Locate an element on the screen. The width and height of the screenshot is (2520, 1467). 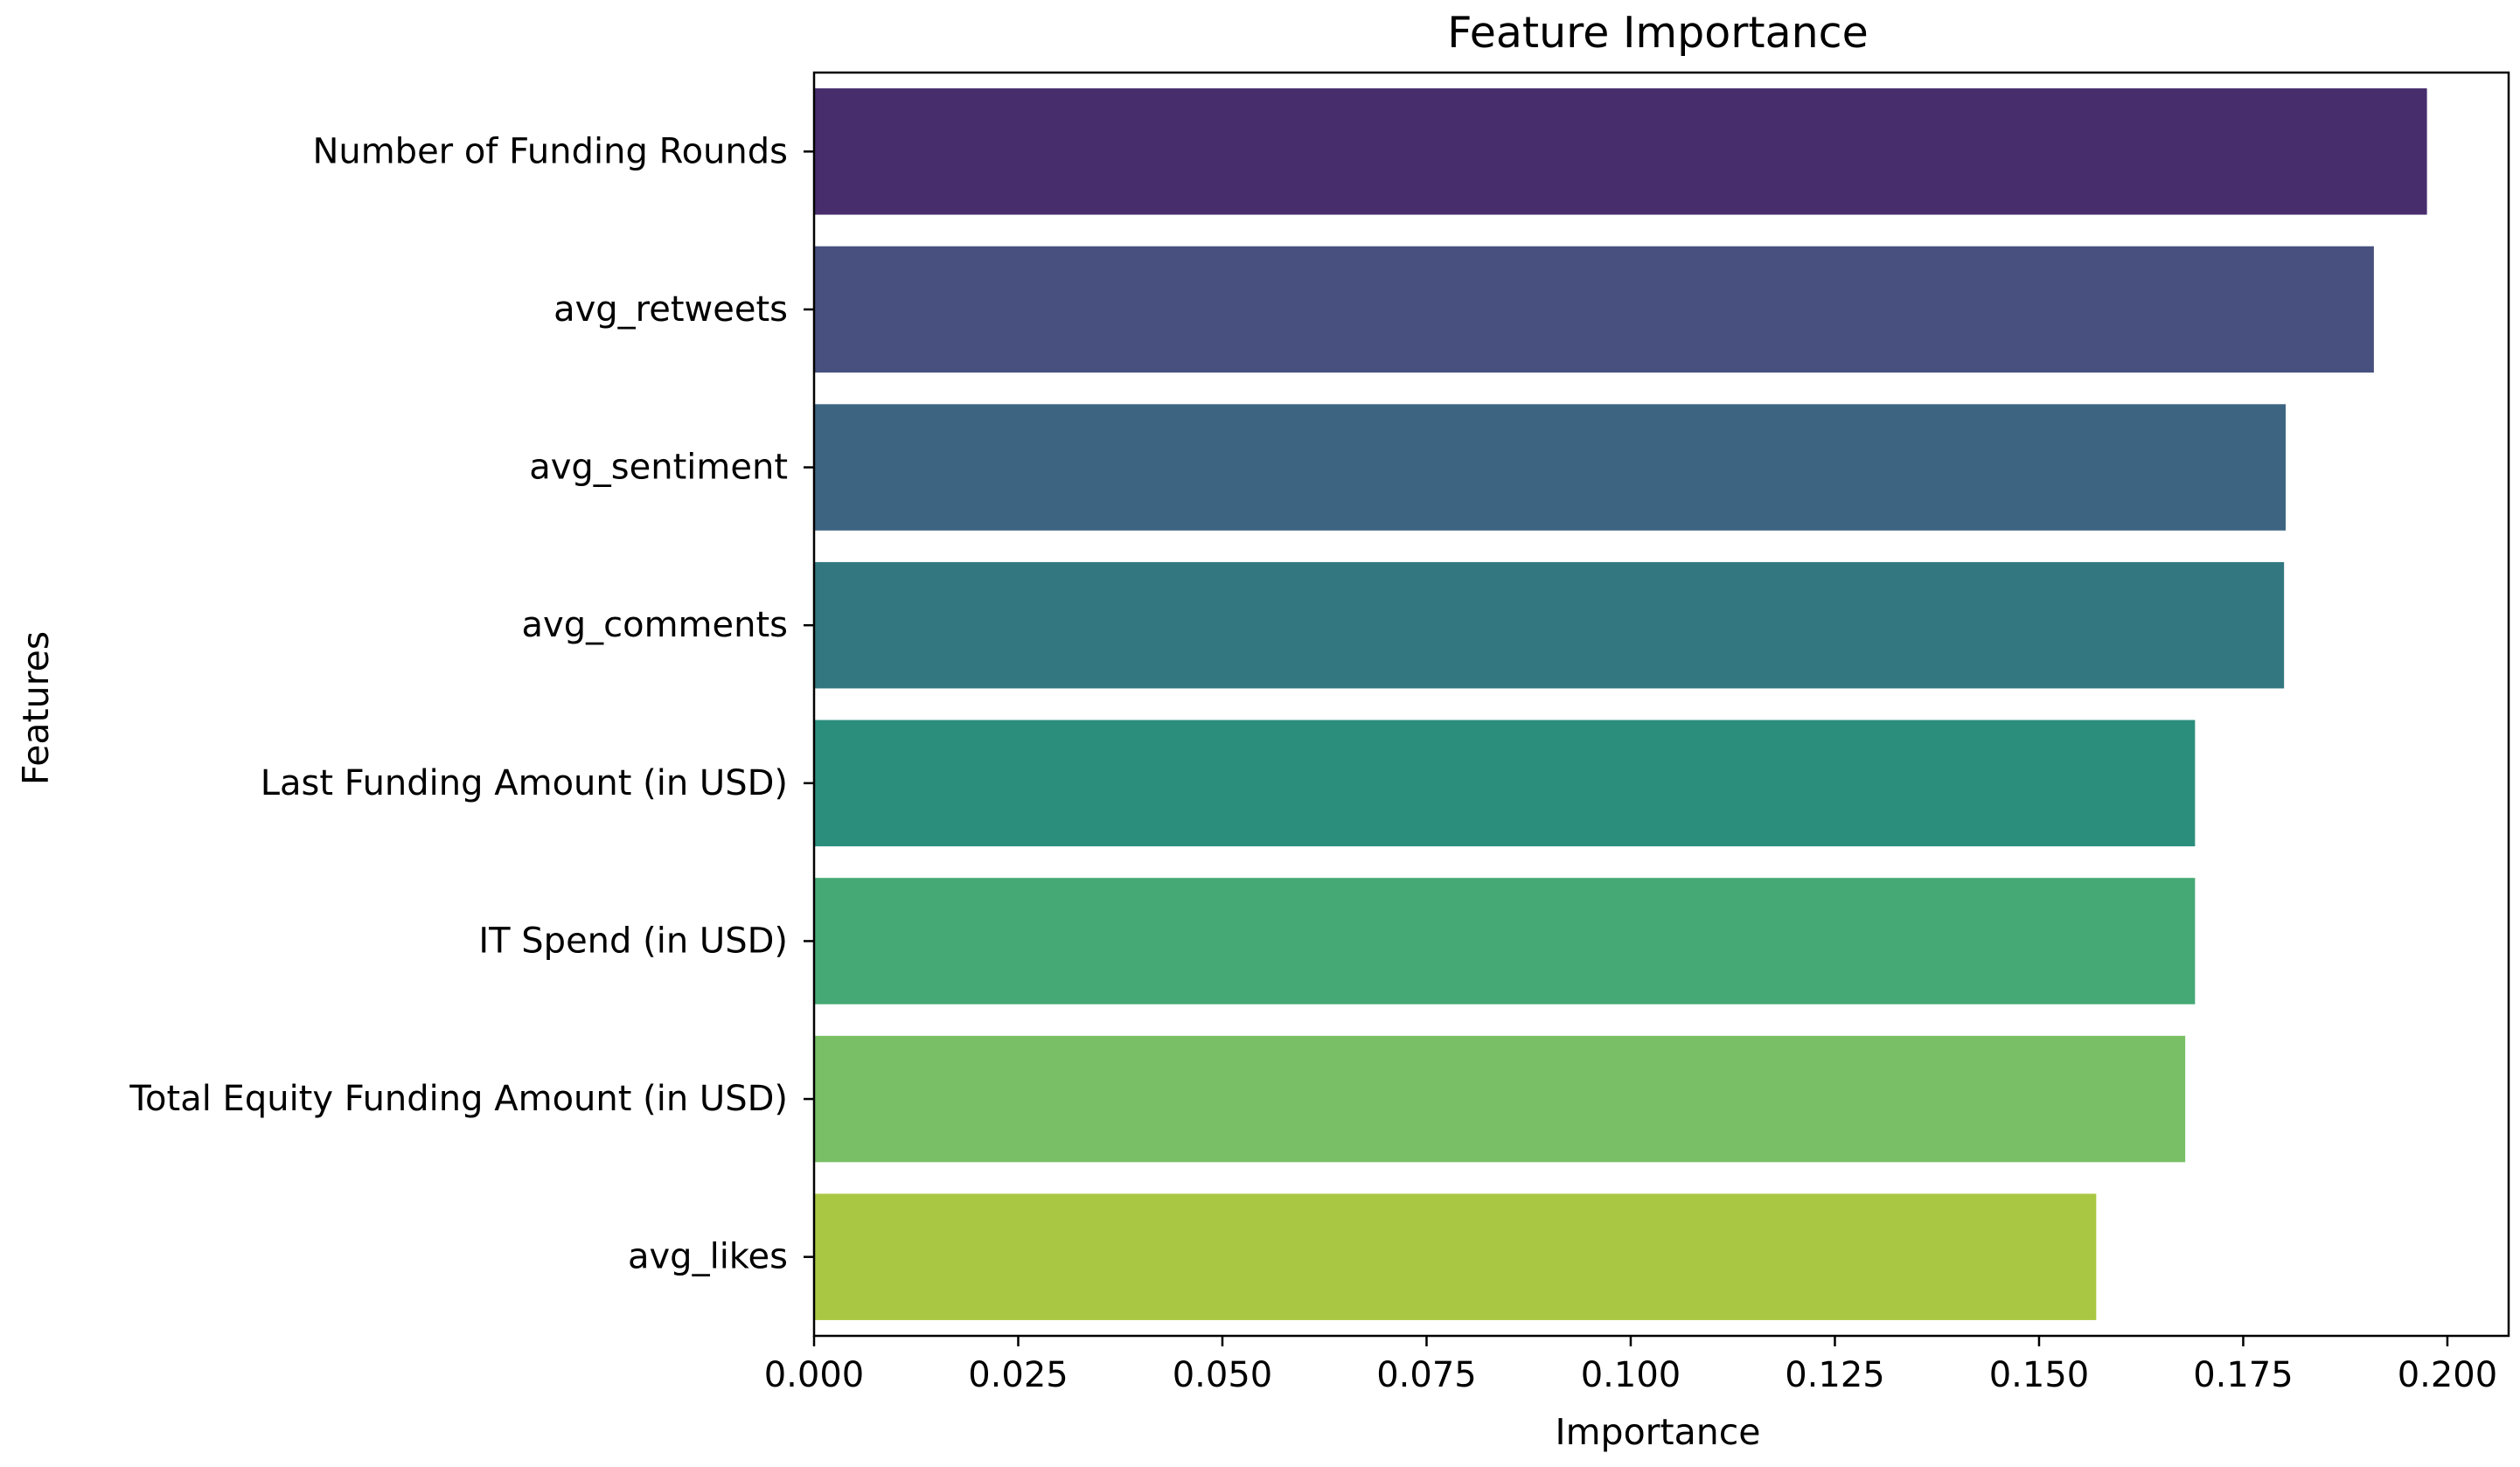
y-tick-label: Last Funding Amount (in USD) is located at coordinates (524, 783).